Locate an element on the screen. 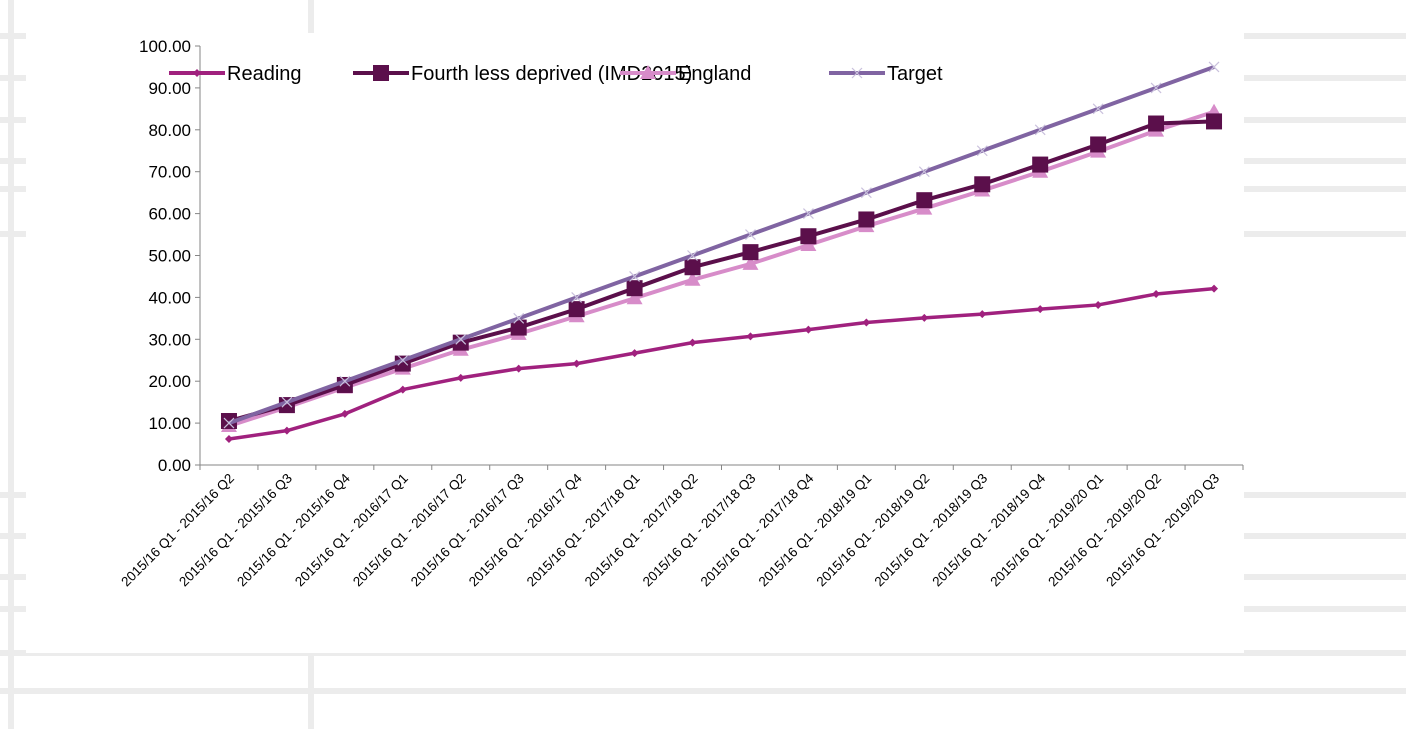  legend-item: England is located at coordinates (685, 74).